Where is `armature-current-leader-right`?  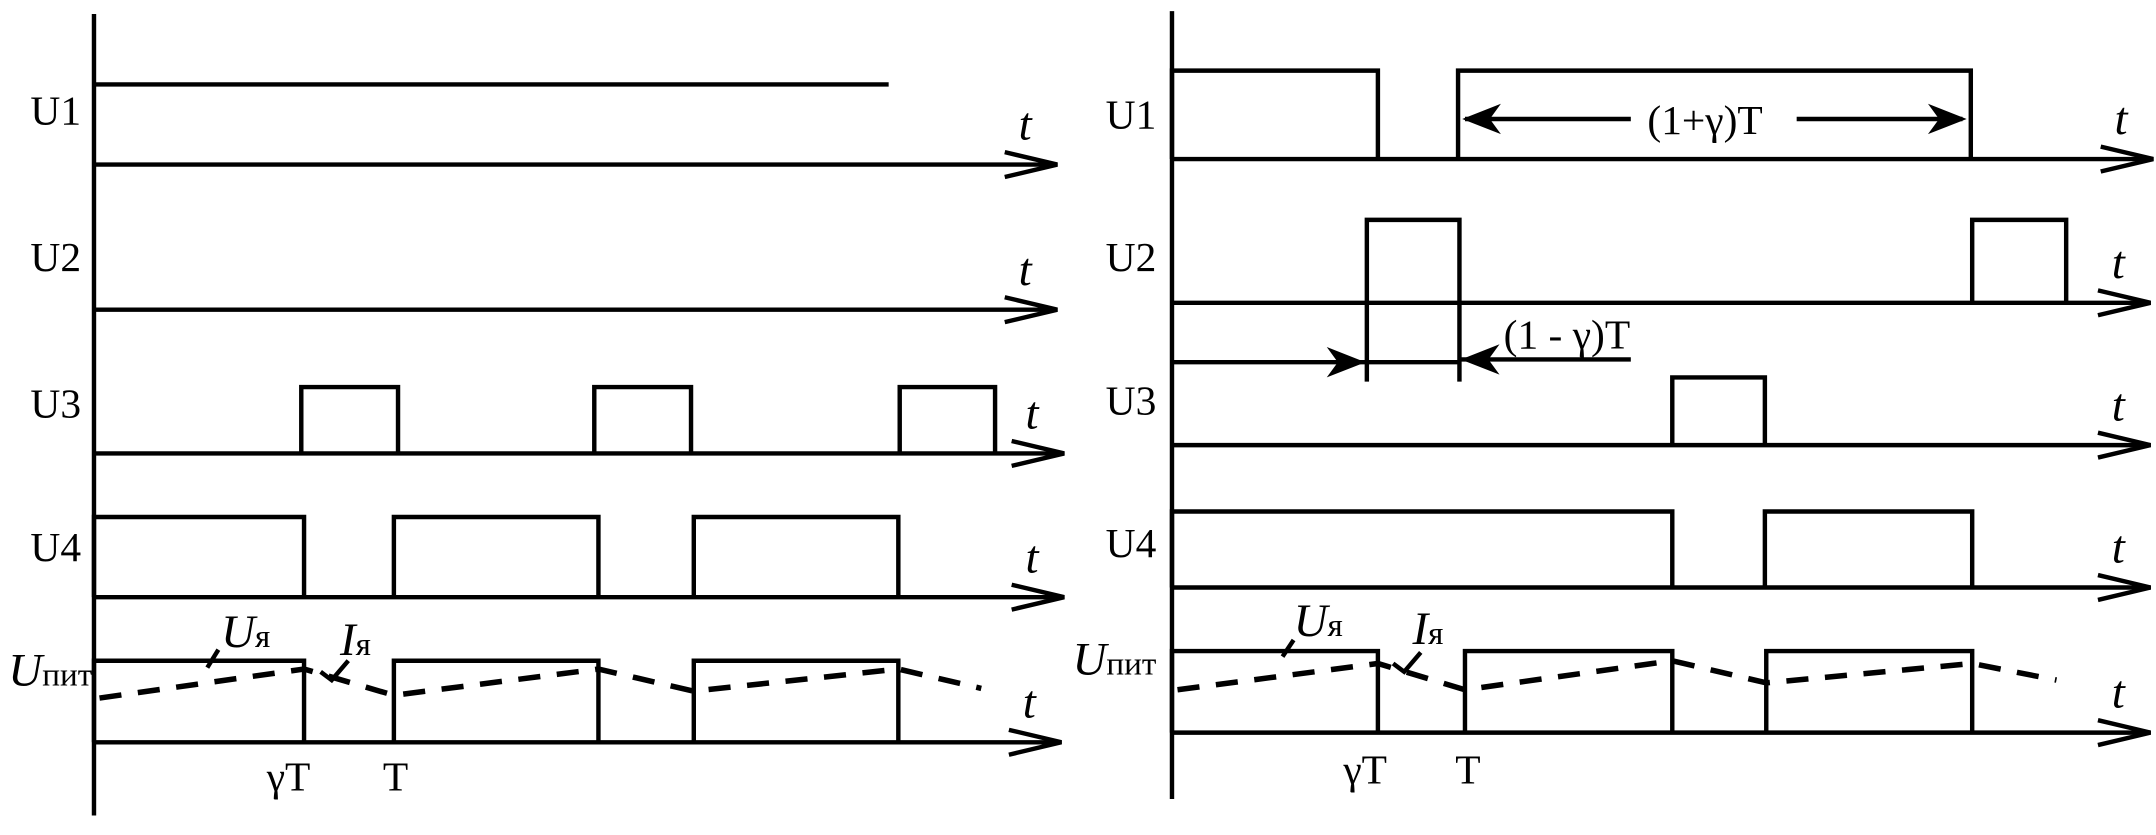
armature-current-leader-right is located at coordinates (1407, 663).